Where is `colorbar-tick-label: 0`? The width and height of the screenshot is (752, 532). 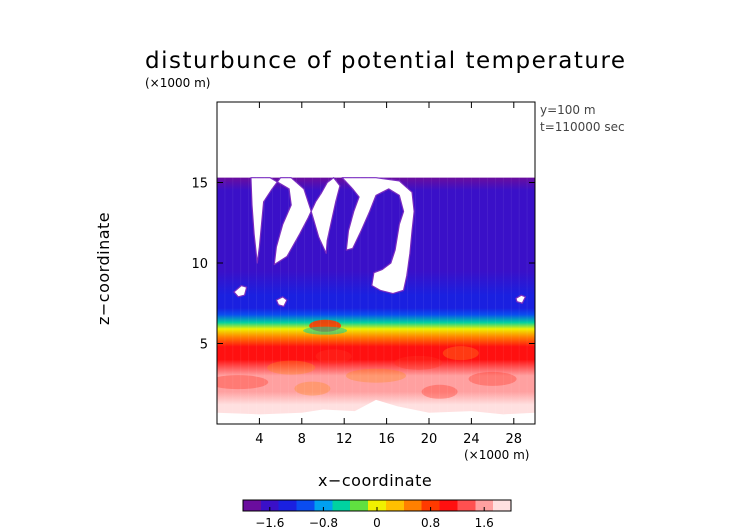
colorbar-tick-label: 0 is located at coordinates (377, 523).